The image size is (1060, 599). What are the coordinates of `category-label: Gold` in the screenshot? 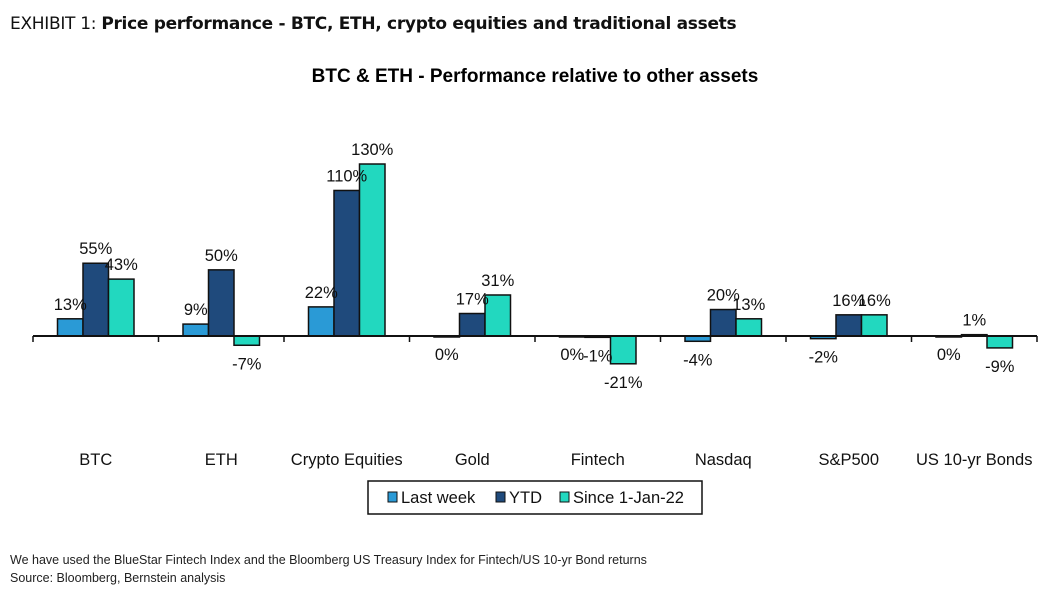 It's located at (472, 460).